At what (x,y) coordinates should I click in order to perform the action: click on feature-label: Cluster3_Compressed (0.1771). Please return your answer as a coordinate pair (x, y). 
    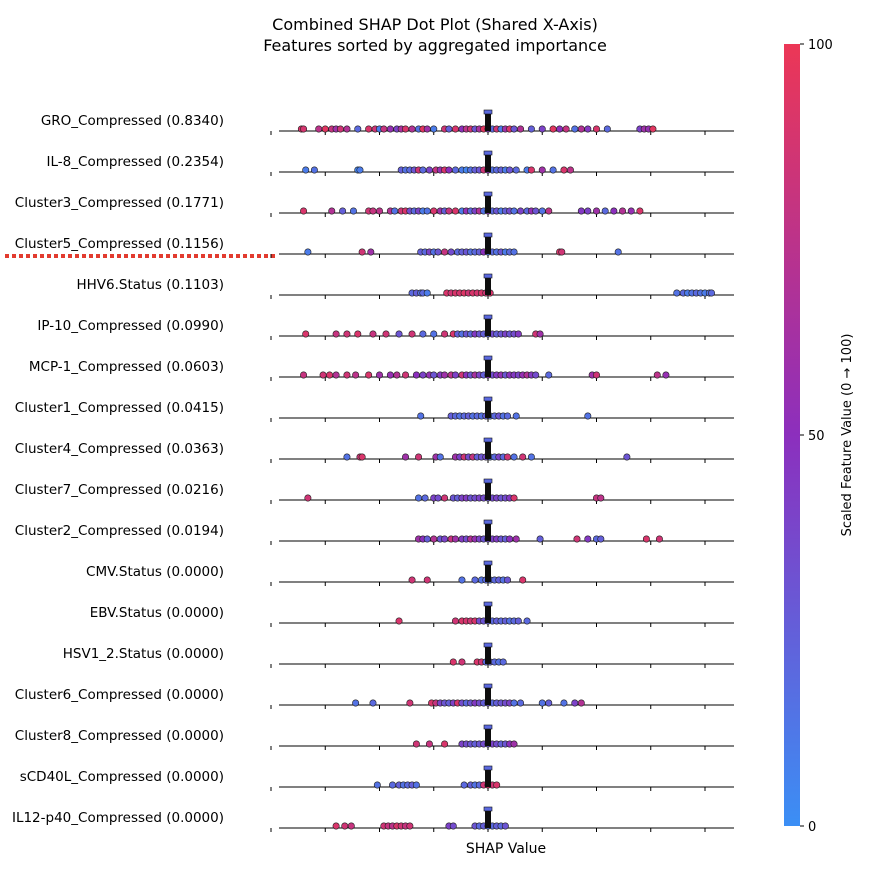
    Looking at the image, I should click on (119, 203).